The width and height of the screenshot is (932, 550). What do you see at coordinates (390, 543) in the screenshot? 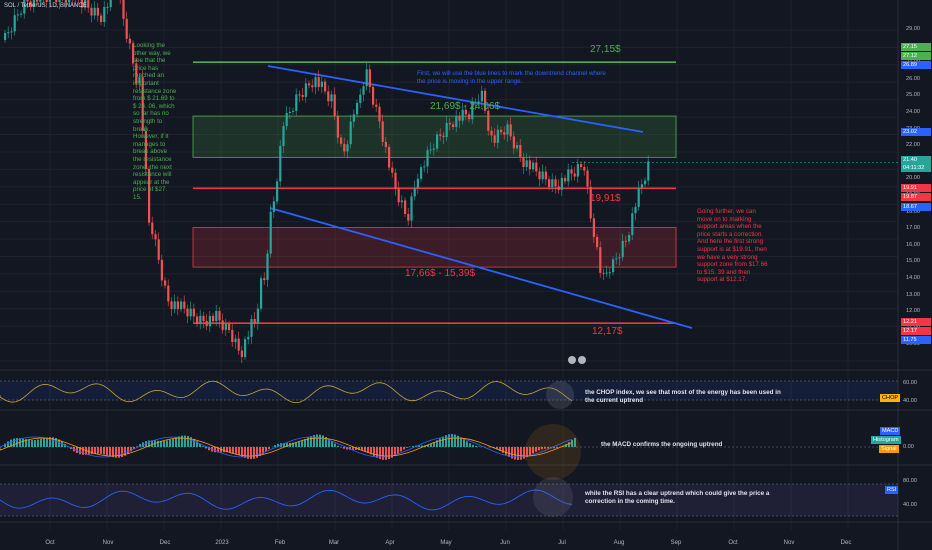
I see `time-axis-label: Apr` at bounding box center [390, 543].